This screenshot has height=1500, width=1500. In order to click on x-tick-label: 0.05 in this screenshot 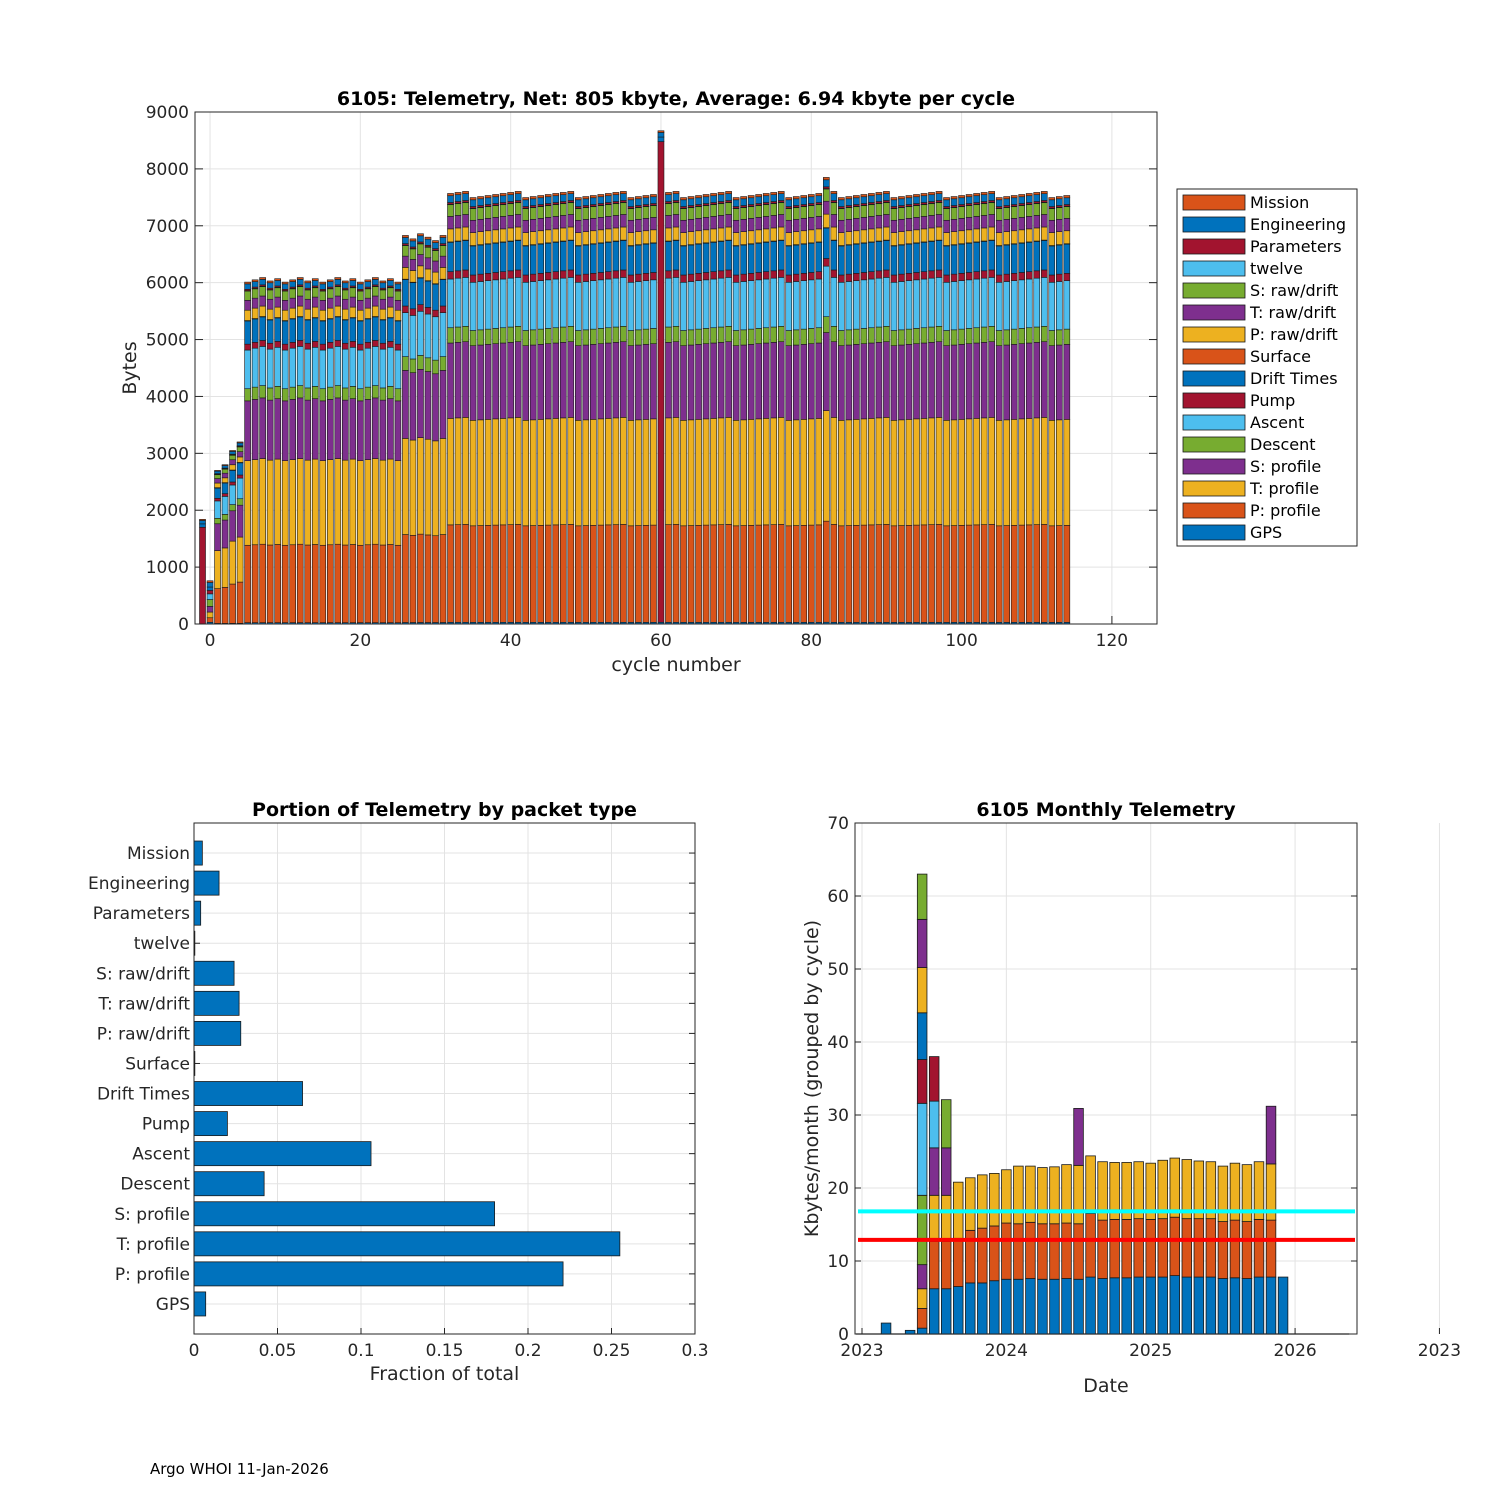, I will do `click(278, 1351)`.